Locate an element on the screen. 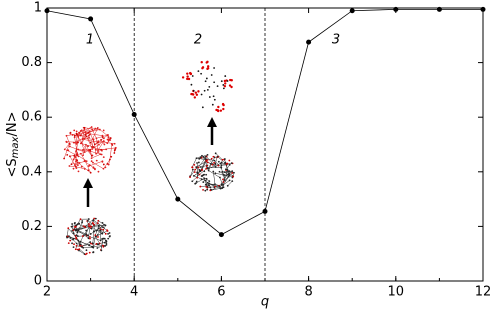 Image resolution: width=491 pixels, height=311 pixels. region-label: 3 is located at coordinates (336, 40).